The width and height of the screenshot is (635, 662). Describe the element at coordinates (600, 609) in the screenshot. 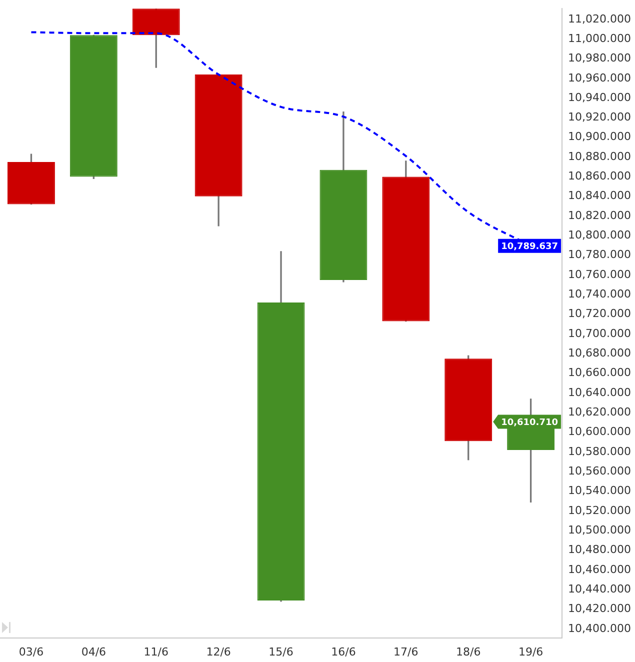

I see `y-tick-label: 10,420.000` at that location.